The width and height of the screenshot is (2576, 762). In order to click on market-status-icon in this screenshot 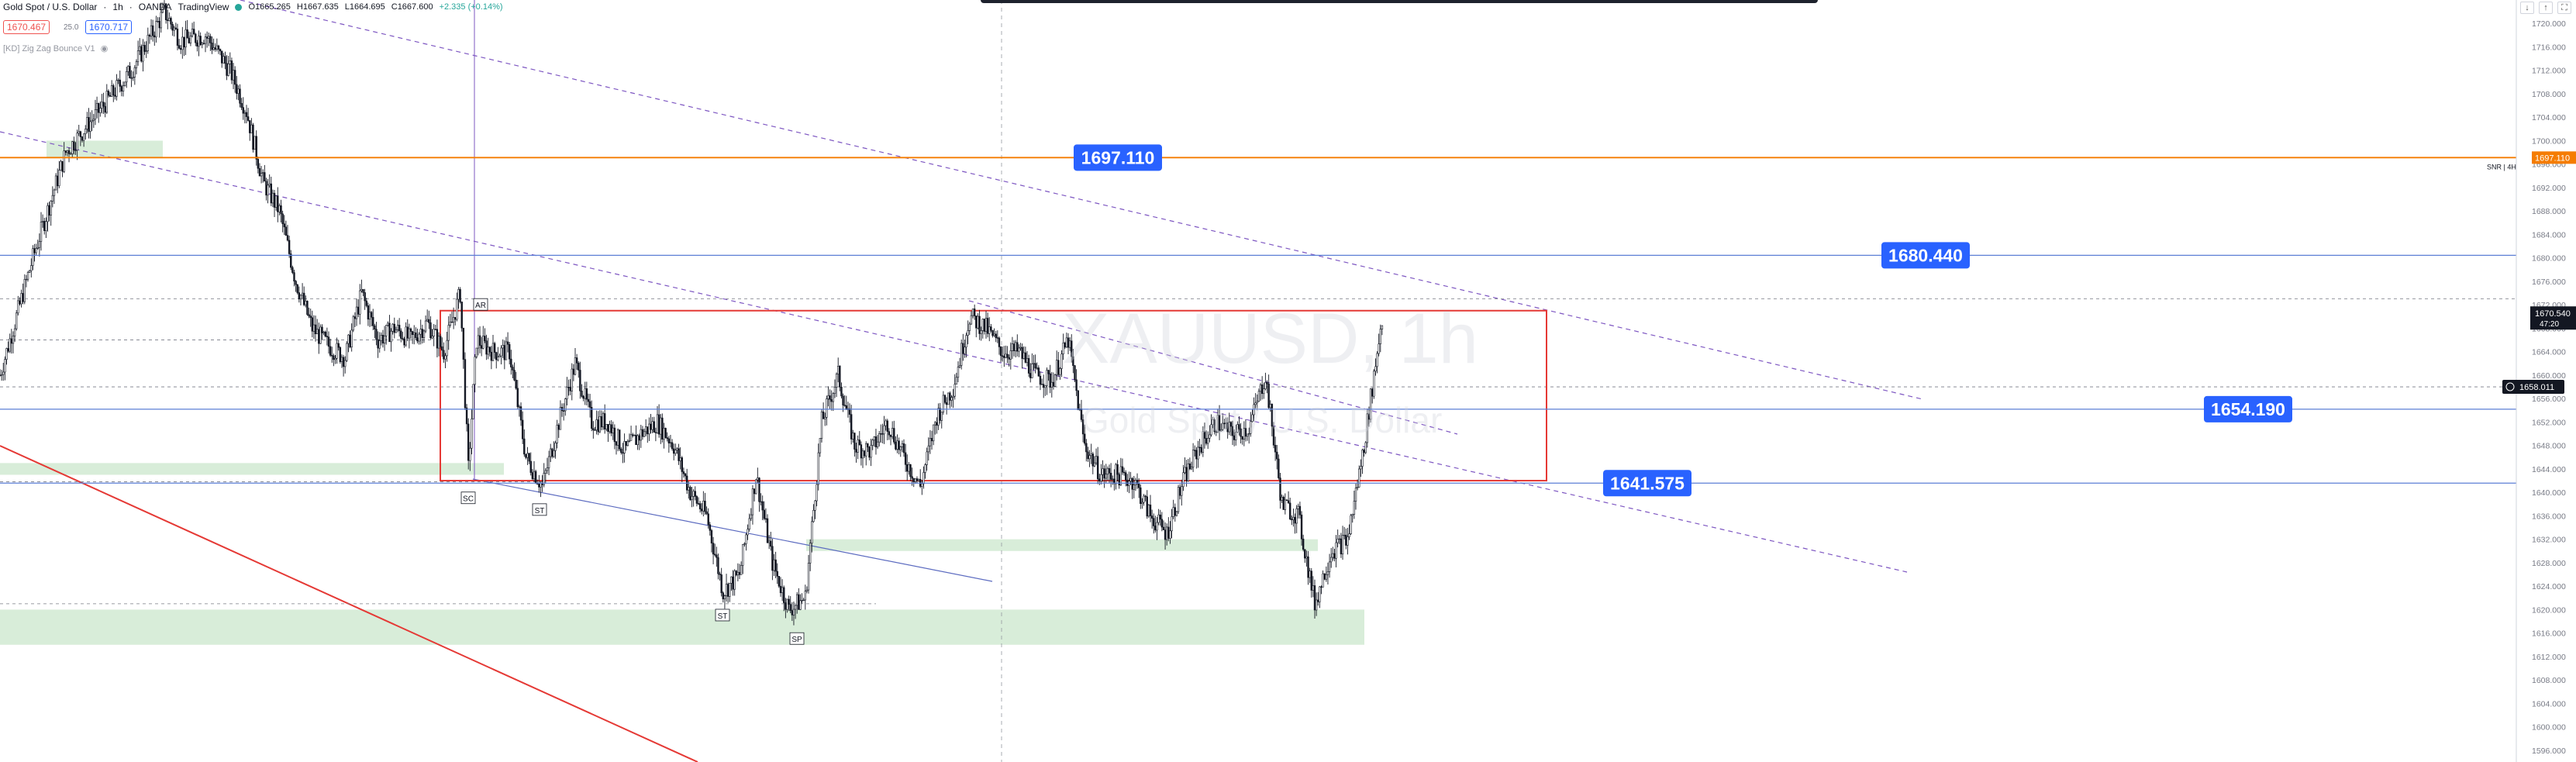, I will do `click(239, 7)`.